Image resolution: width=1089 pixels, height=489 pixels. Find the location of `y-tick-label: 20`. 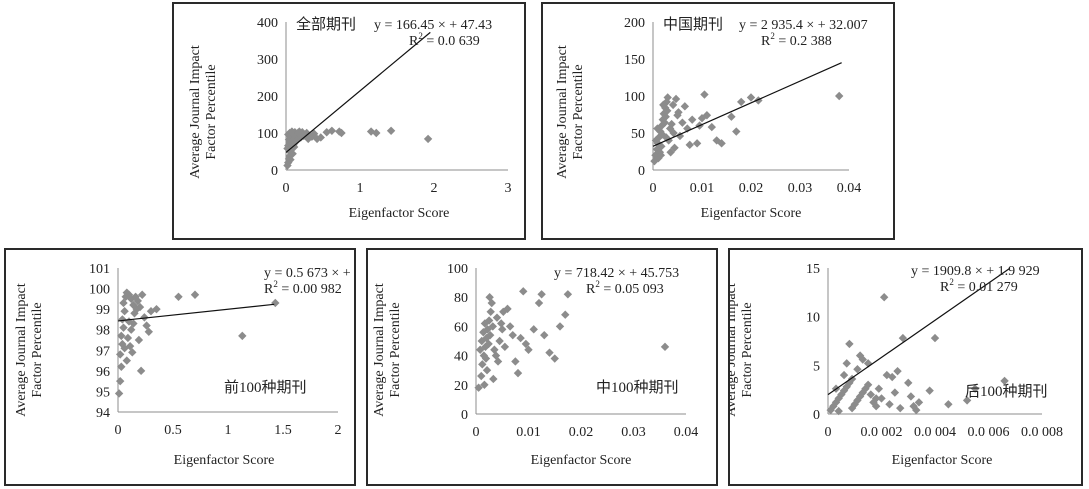

y-tick-label: 20 is located at coordinates (461, 386).